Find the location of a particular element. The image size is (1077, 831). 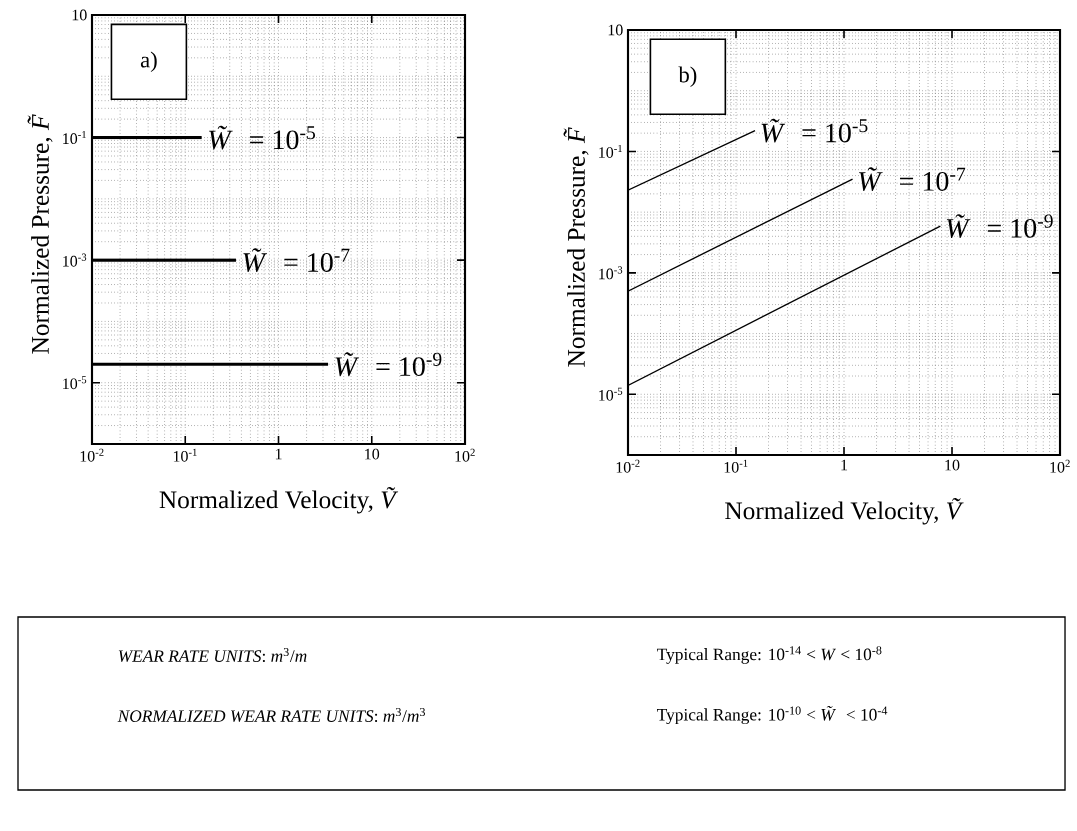

text: Typical Range: 10$^{-10}$ < W̃ < 10$^{-4}$ is located at coordinates (772, 715).